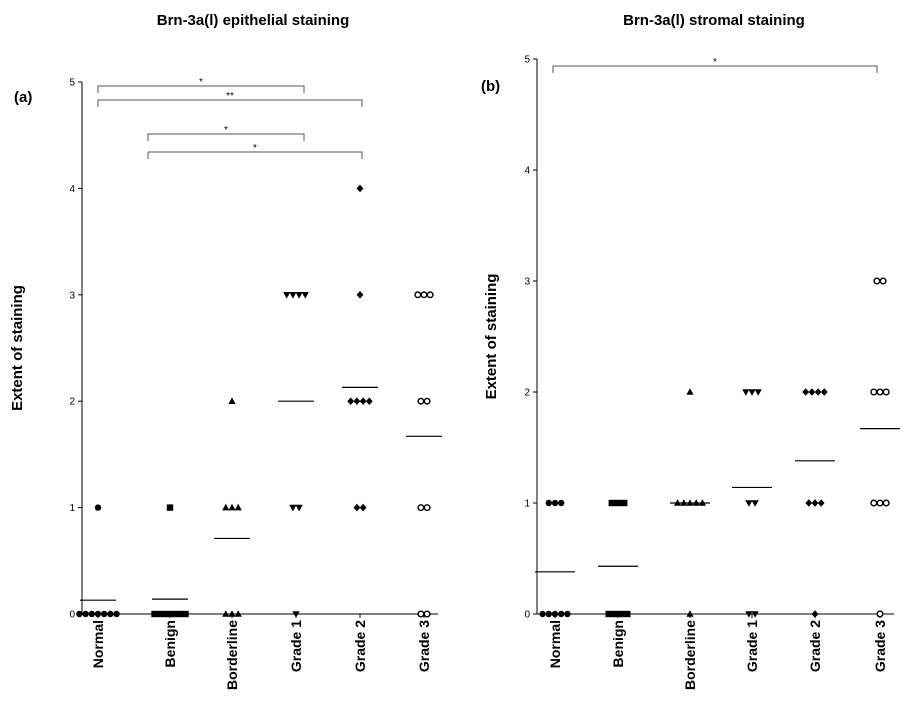  Describe the element at coordinates (527, 615) in the screenshot. I see `y-tick-label: 0` at that location.